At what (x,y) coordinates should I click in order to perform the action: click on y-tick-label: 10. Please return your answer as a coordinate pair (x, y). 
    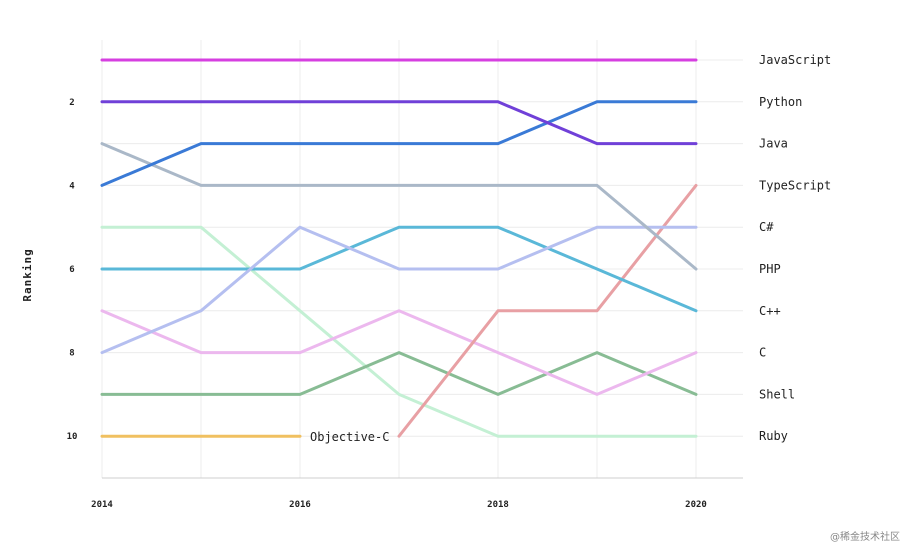
    Looking at the image, I should click on (72, 437).